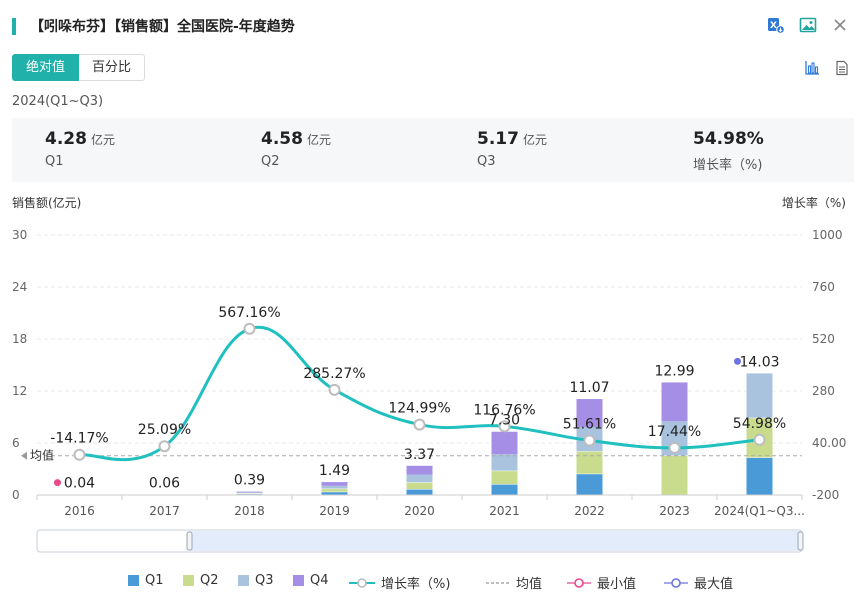 This screenshot has height=604, width=862. Describe the element at coordinates (589, 388) in the screenshot. I see `bar-total-label: 11.07` at that location.